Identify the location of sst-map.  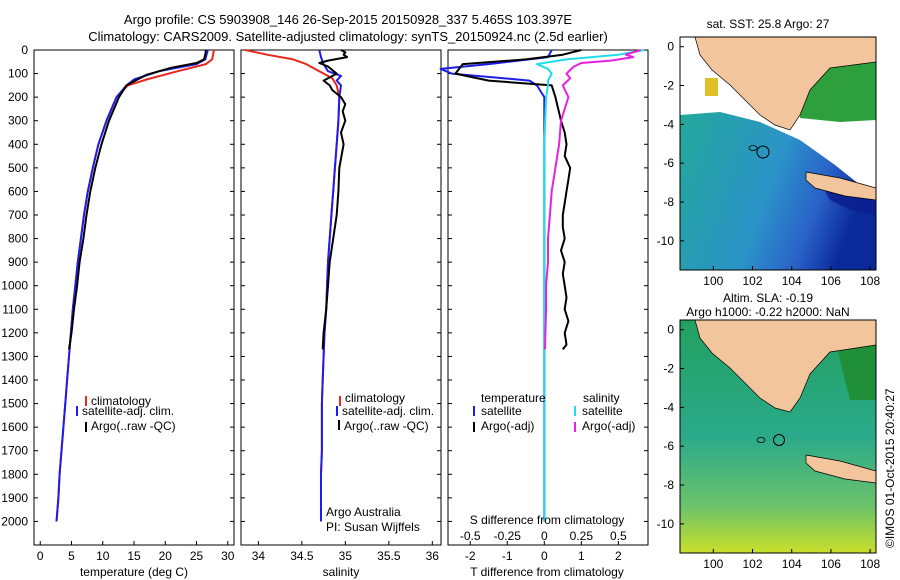
(778, 153).